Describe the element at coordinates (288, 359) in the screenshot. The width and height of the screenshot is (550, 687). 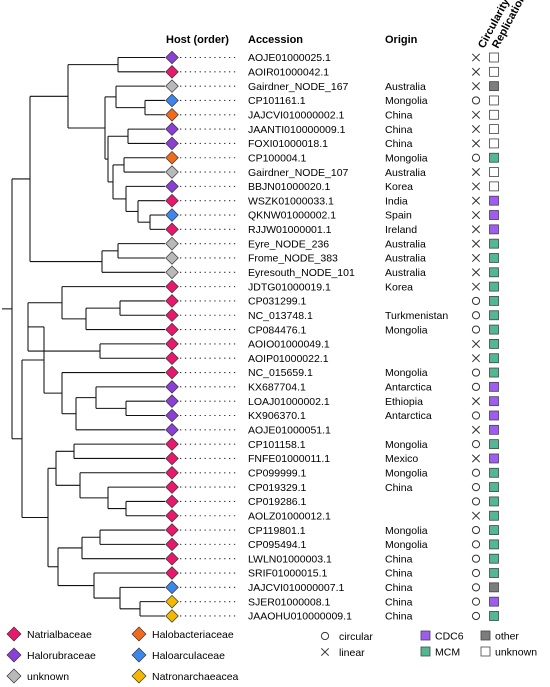
I see `accession-label: AOIP01000022.1` at that location.